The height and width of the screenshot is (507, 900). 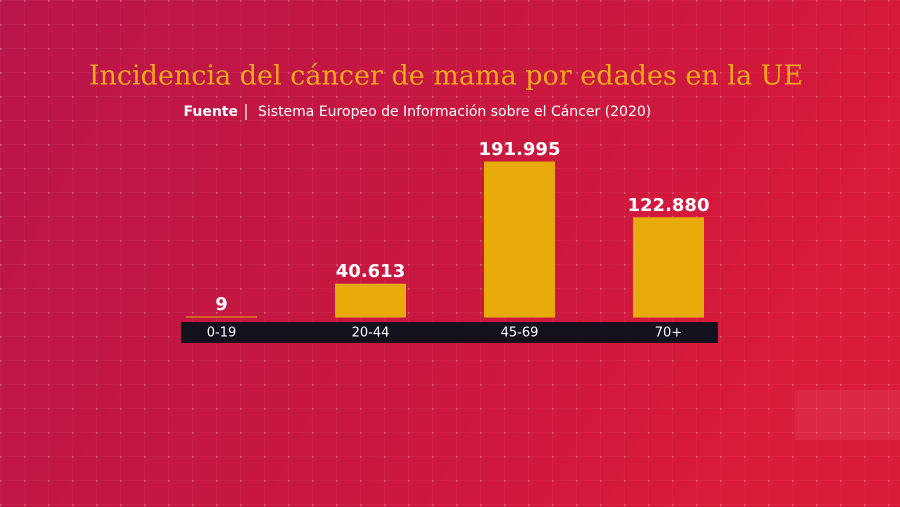 I want to click on source-label: Fuente, so click(x=211, y=112).